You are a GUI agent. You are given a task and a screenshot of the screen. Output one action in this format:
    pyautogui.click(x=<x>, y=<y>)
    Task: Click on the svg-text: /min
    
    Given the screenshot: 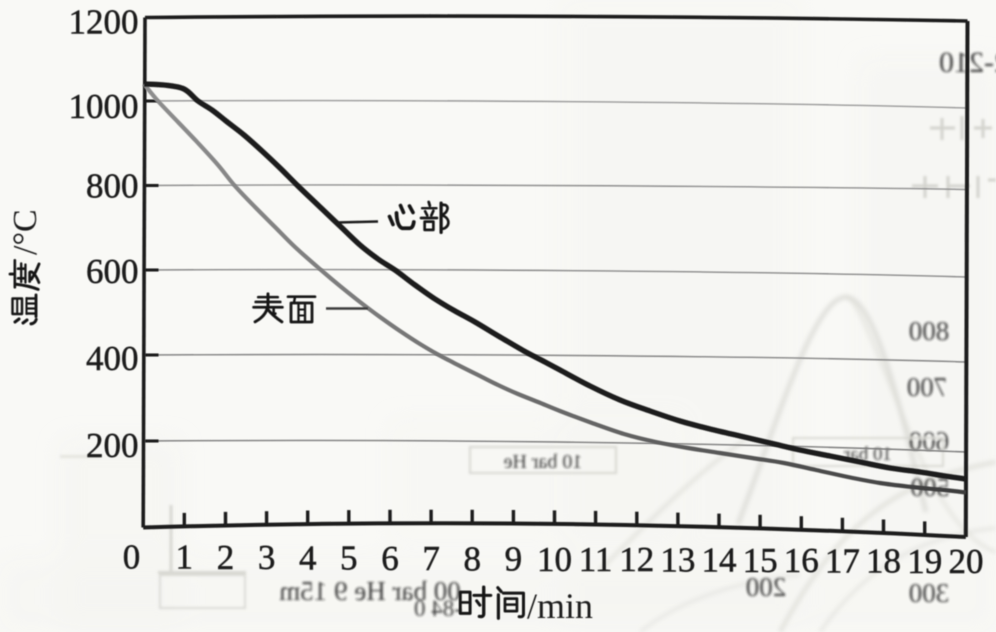 What is the action you would take?
    pyautogui.click(x=560, y=606)
    